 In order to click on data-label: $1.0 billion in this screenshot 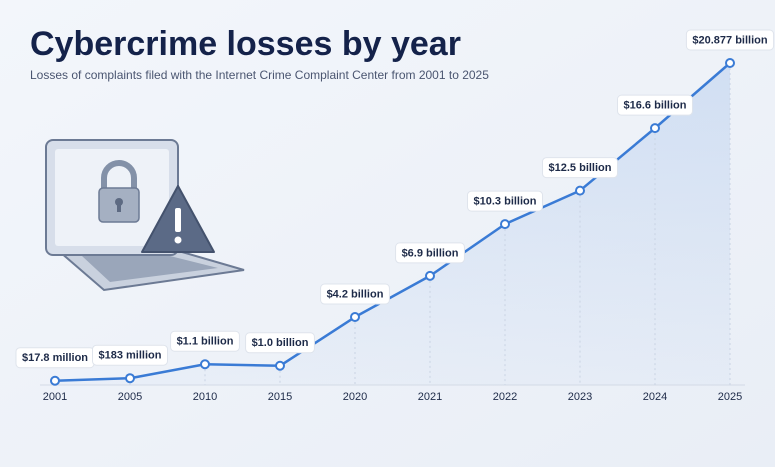, I will do `click(280, 343)`.